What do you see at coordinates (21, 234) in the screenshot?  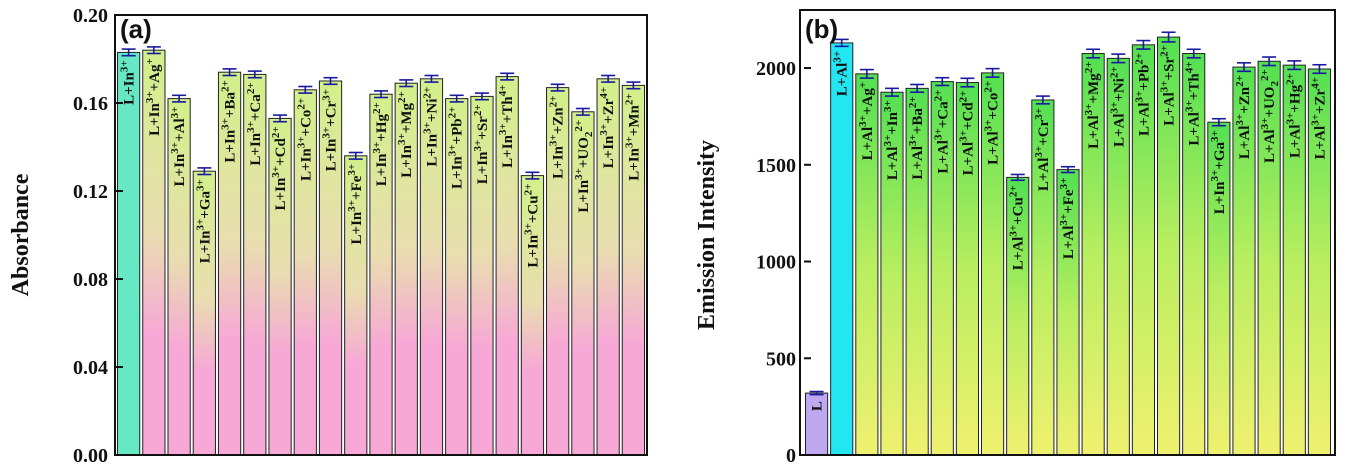 I see `panel-a-y-axis-title: Absorbance` at bounding box center [21, 234].